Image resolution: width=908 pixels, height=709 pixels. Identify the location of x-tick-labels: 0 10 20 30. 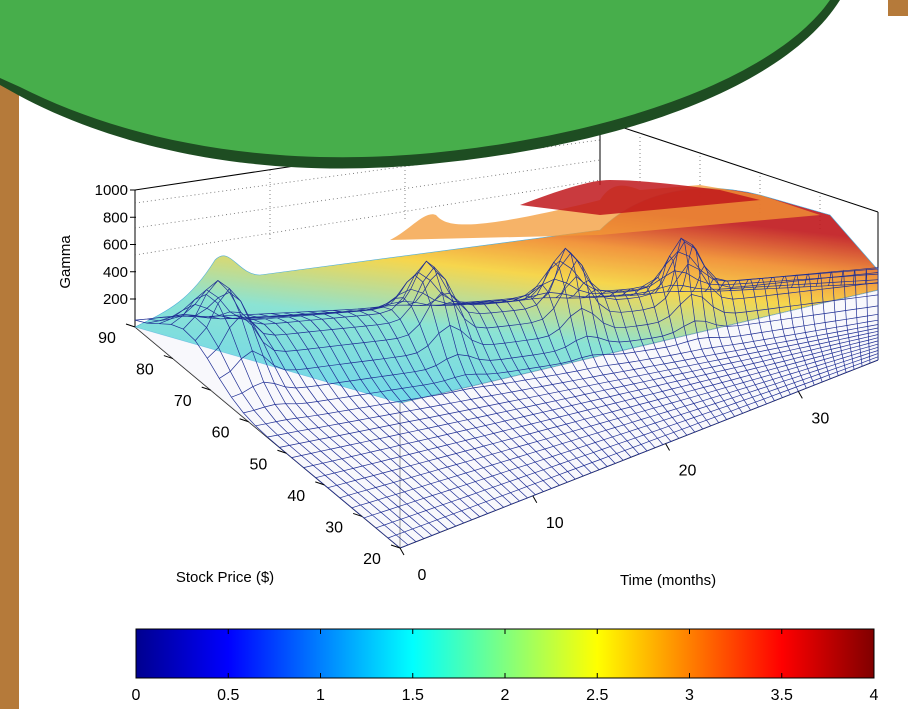
(614, 487).